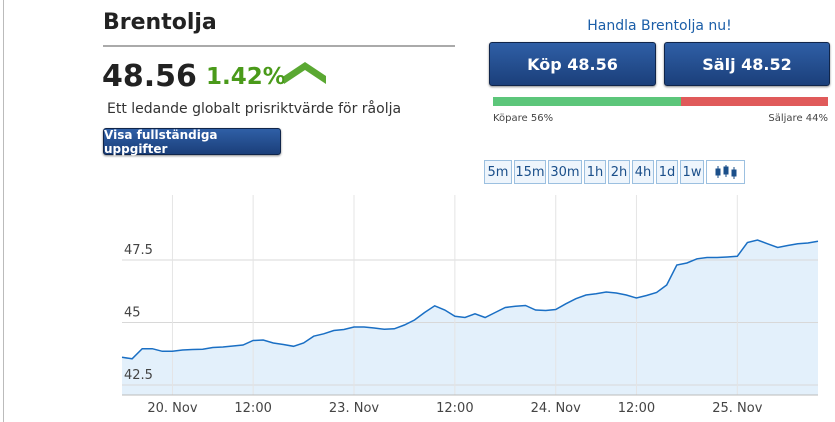 The image size is (835, 422). What do you see at coordinates (138, 375) in the screenshot?
I see `y-tick-label: 42.5` at bounding box center [138, 375].